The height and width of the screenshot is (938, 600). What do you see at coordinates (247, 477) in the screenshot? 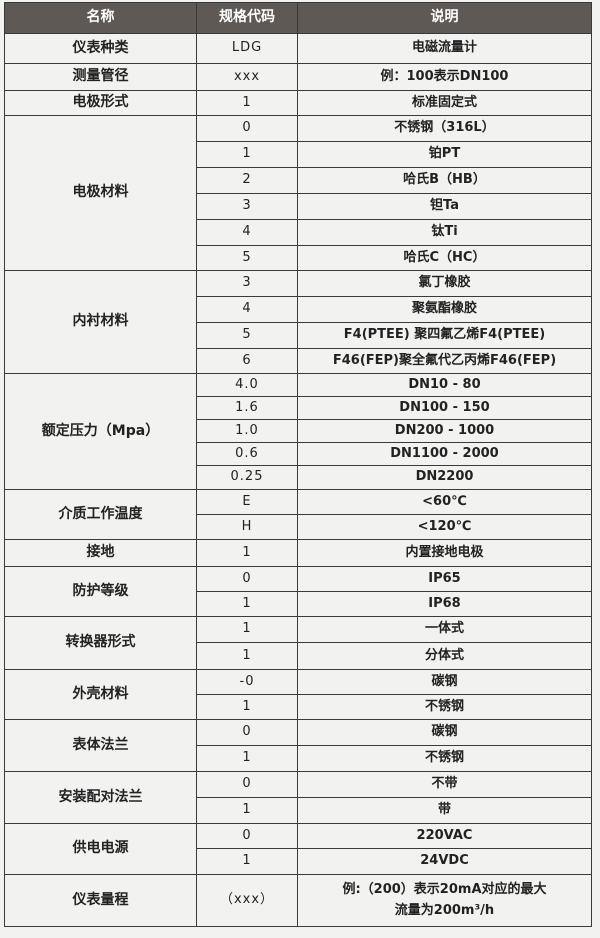
I see `spec-code: 0.25` at bounding box center [247, 477].